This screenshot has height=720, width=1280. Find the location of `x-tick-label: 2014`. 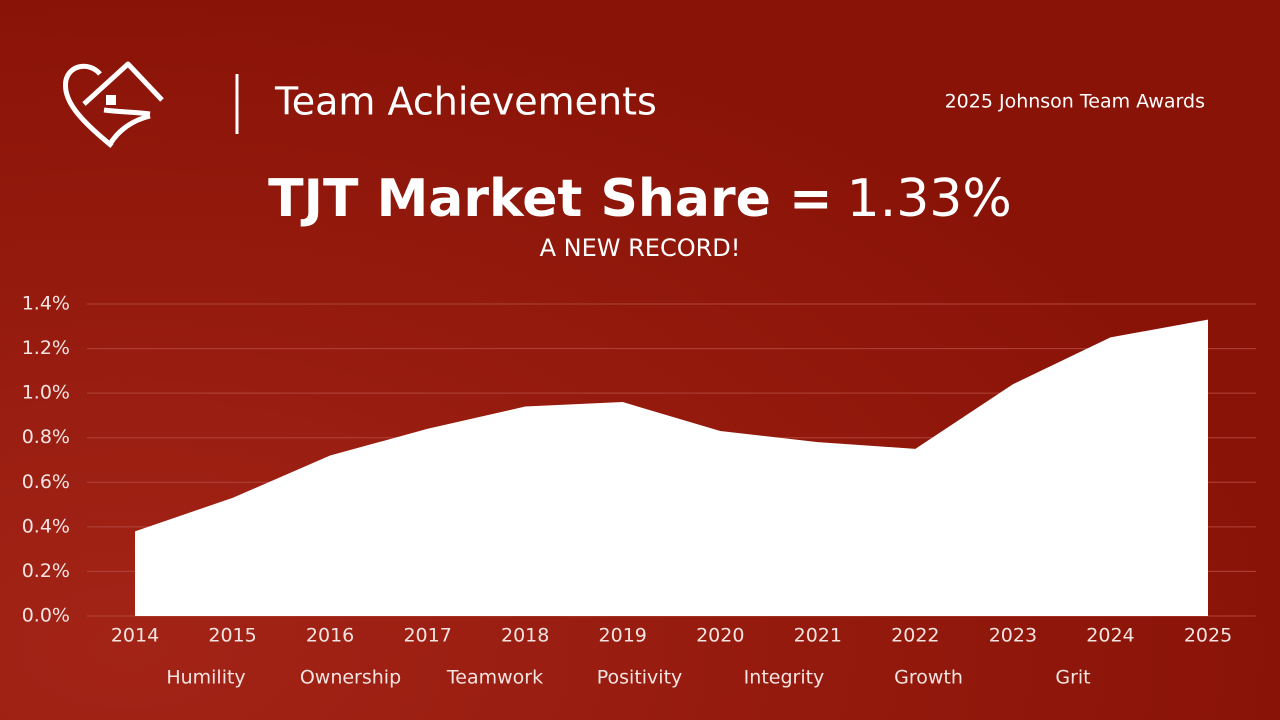

x-tick-label: 2014 is located at coordinates (135, 636).